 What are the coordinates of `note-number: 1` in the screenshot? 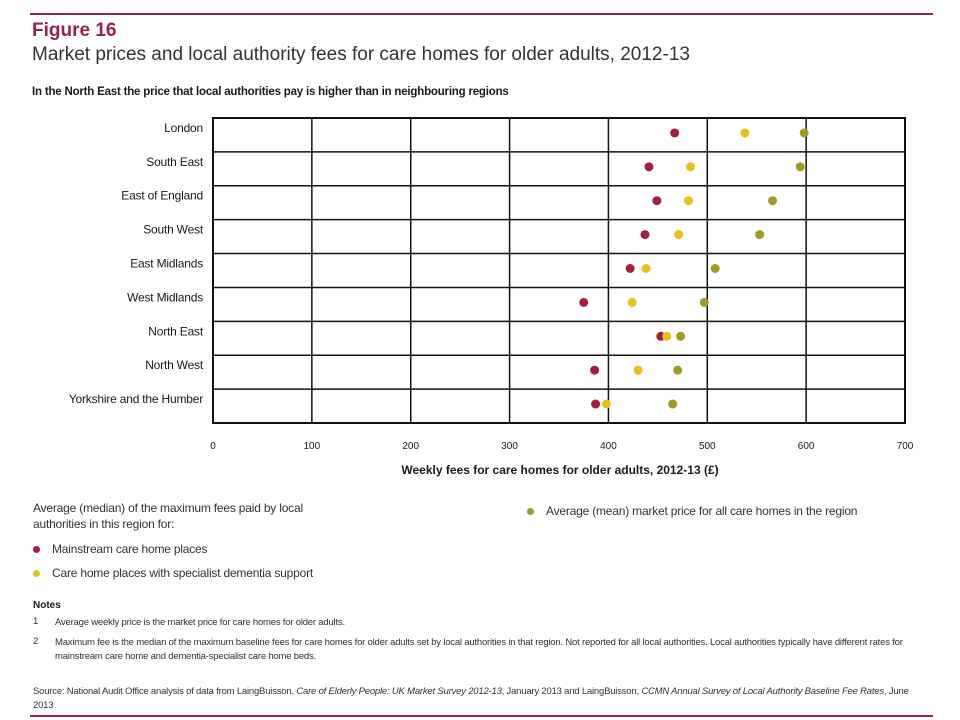 It's located at (36, 621).